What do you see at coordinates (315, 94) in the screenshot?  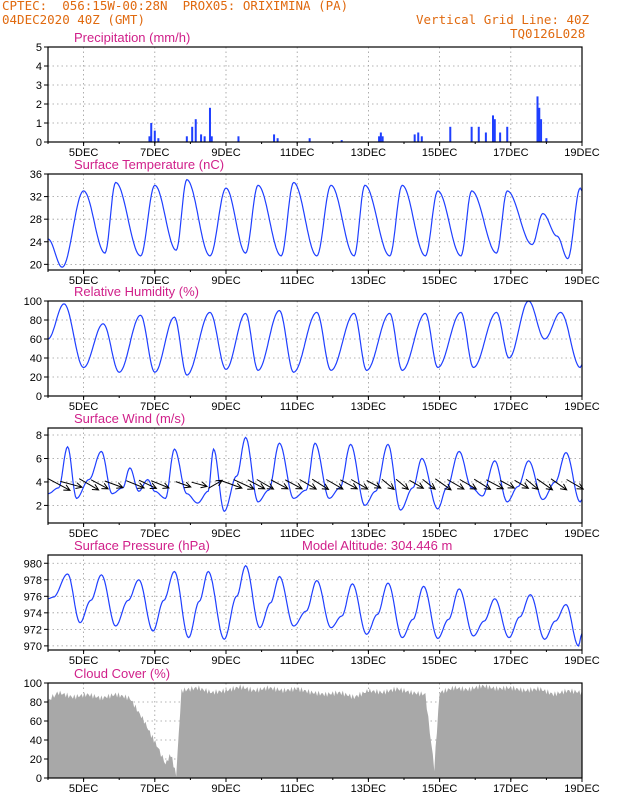 I see `precipitation-panel-frame` at bounding box center [315, 94].